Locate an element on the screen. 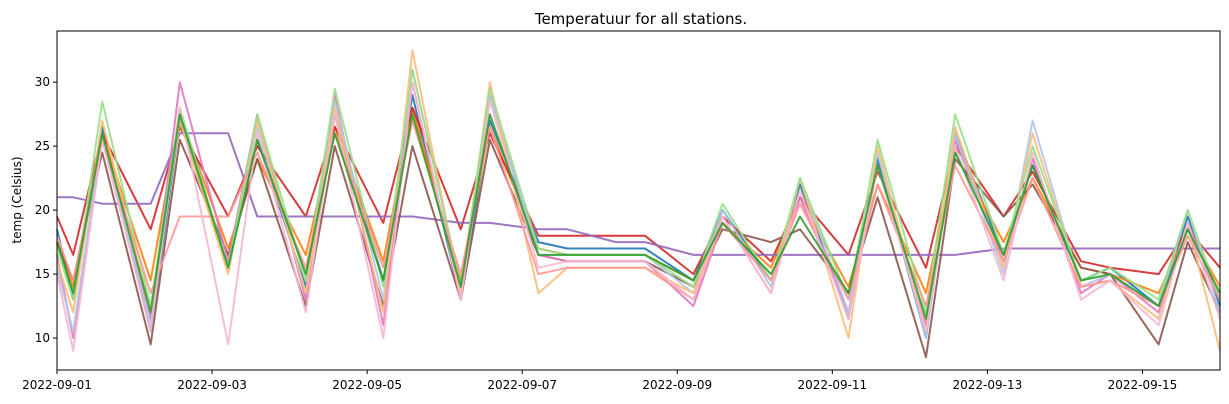  y-tick-label: 20 is located at coordinates (42, 210).